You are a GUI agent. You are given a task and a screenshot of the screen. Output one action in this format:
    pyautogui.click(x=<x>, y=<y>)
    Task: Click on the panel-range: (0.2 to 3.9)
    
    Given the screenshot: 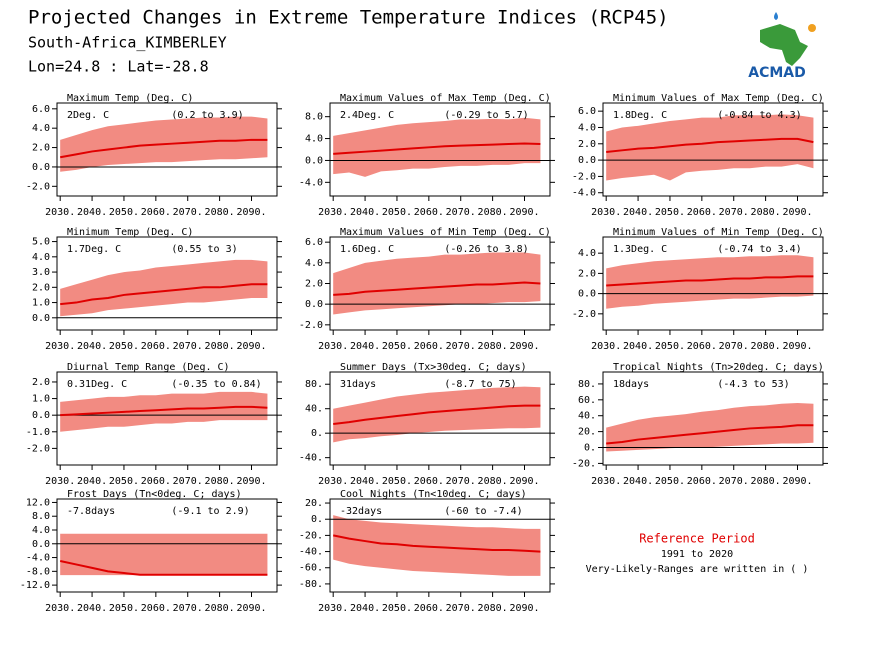 What is the action you would take?
    pyautogui.click(x=207, y=115)
    